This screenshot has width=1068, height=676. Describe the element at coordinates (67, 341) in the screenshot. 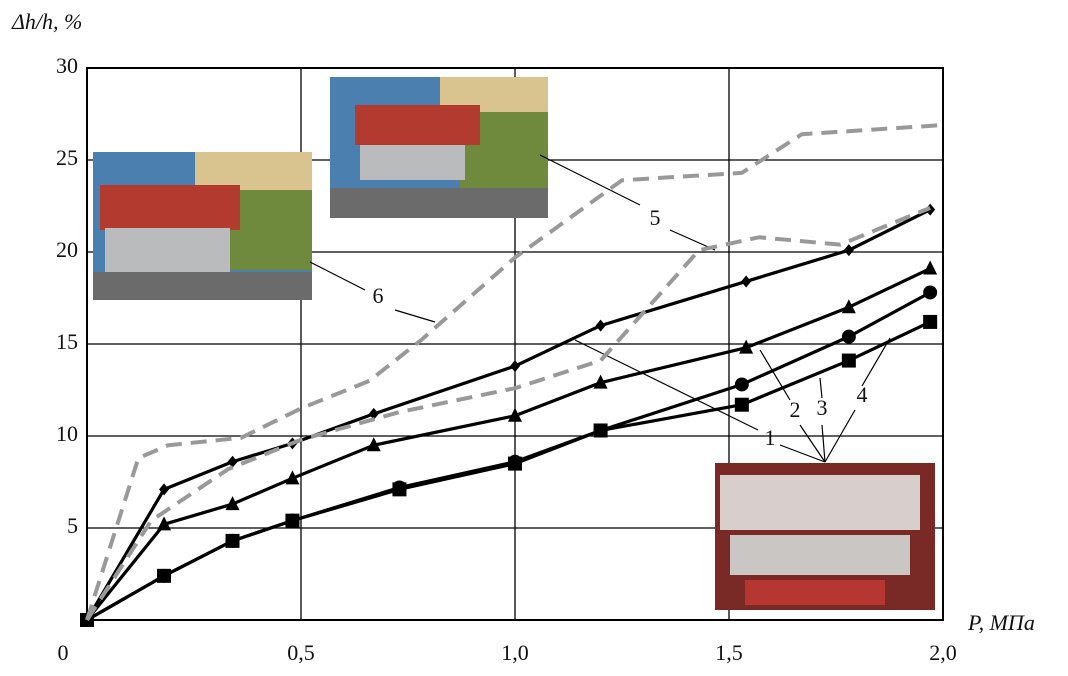

I see `y-tick-label: 15` at that location.